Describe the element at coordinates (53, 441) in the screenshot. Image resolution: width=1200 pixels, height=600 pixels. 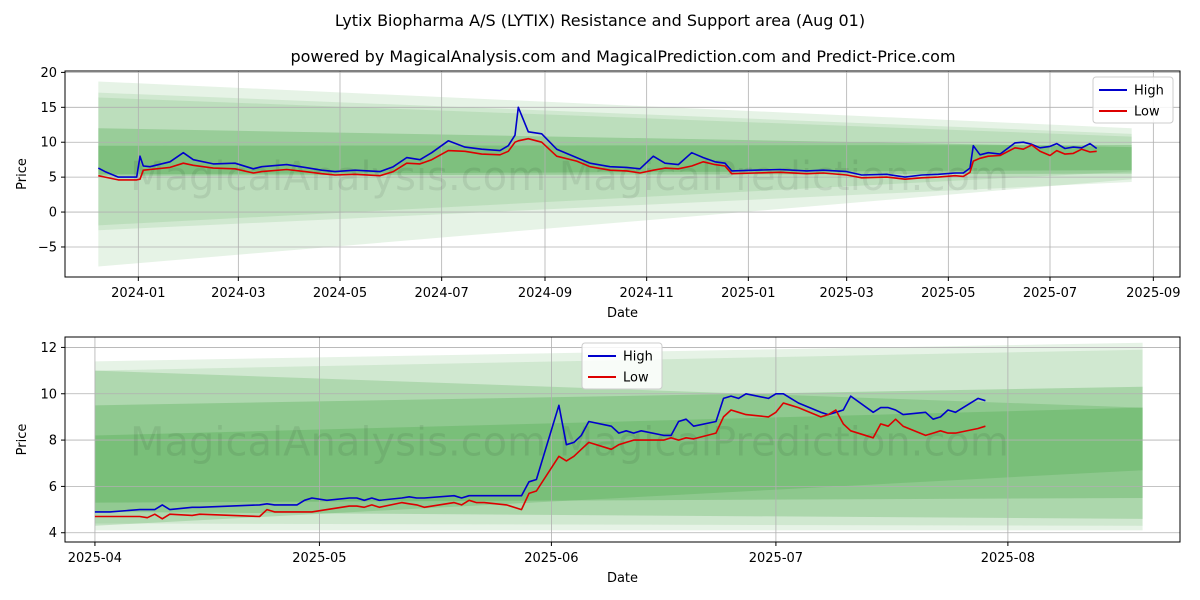
I see `y-tick-label: 8` at that location.